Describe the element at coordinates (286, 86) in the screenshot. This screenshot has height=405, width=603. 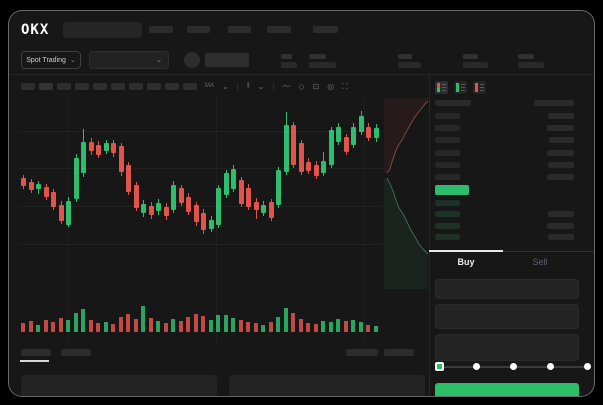
I see `line-tool-icon: 〜` at that location.